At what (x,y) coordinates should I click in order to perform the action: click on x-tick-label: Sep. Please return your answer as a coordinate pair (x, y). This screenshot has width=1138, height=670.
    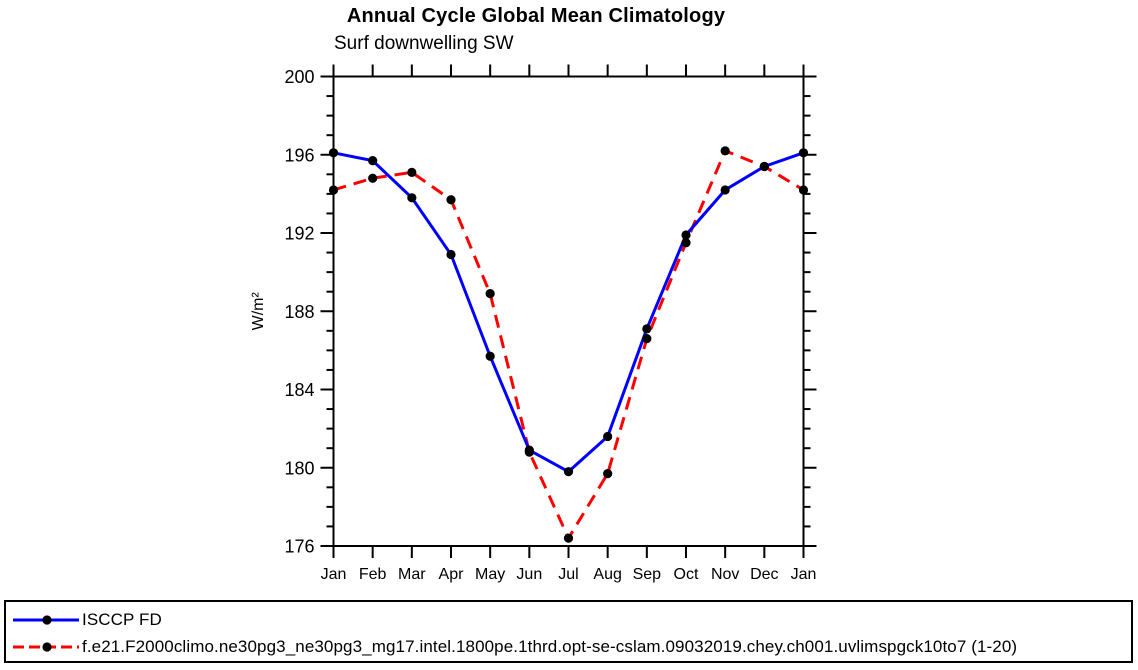
    Looking at the image, I should click on (647, 574).